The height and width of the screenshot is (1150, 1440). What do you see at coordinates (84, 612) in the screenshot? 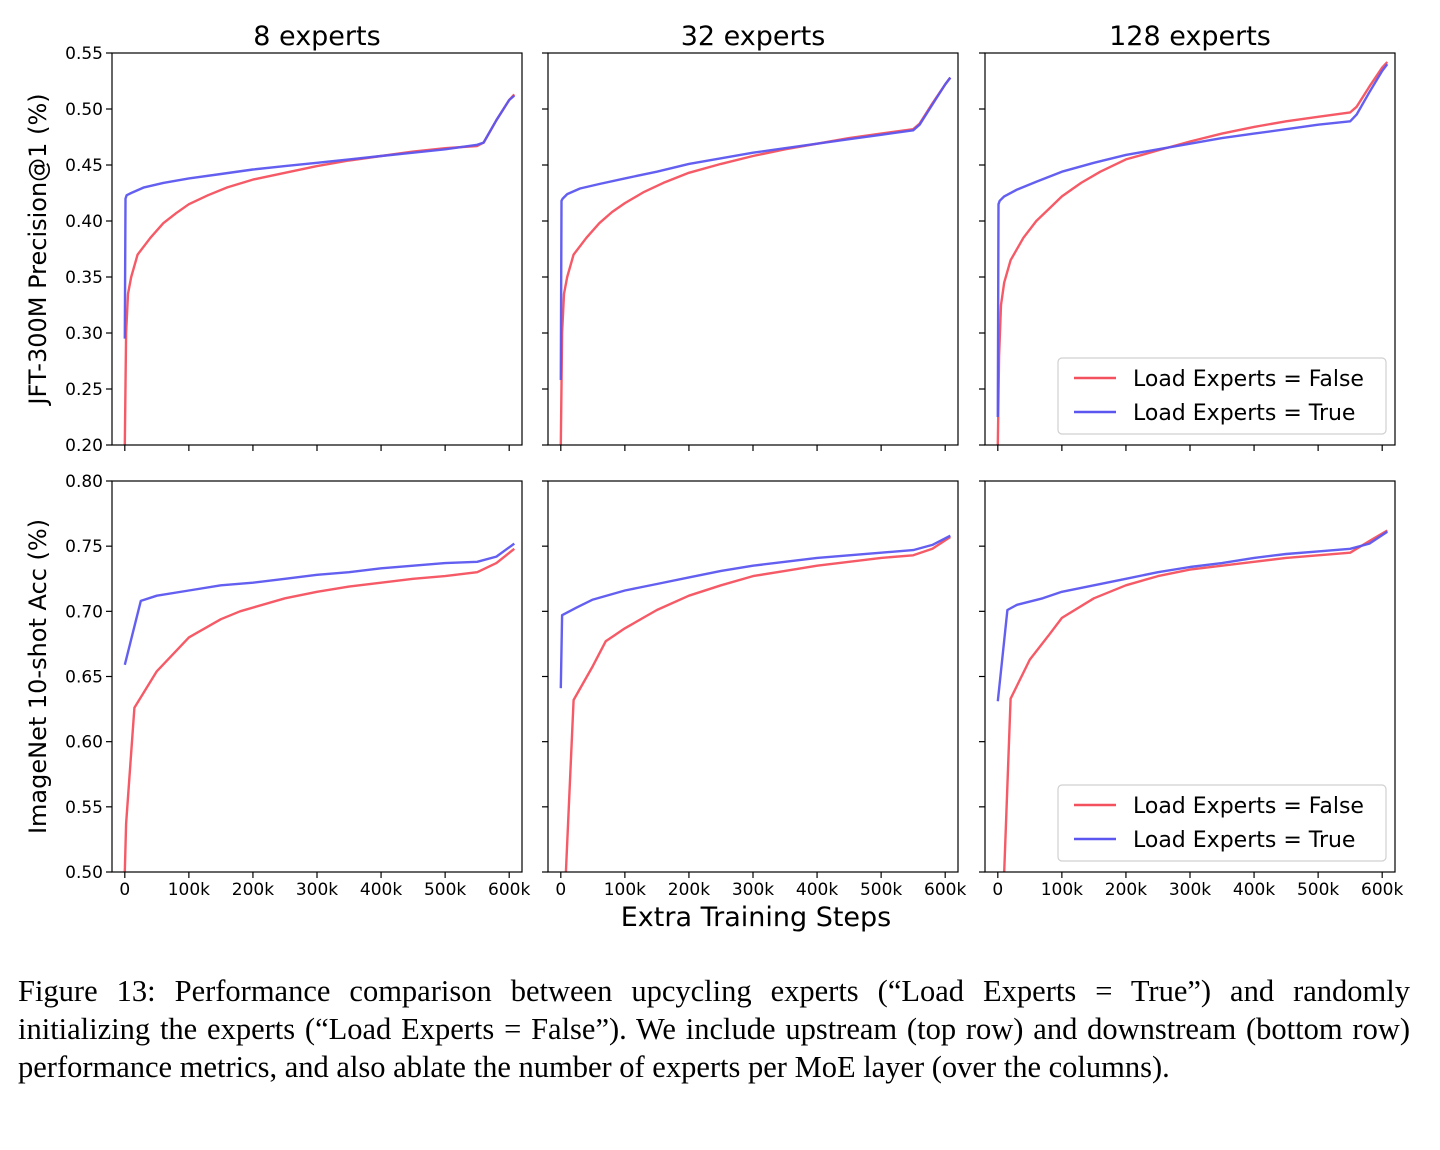
I see `y-tick-label: 0.70` at bounding box center [84, 612].